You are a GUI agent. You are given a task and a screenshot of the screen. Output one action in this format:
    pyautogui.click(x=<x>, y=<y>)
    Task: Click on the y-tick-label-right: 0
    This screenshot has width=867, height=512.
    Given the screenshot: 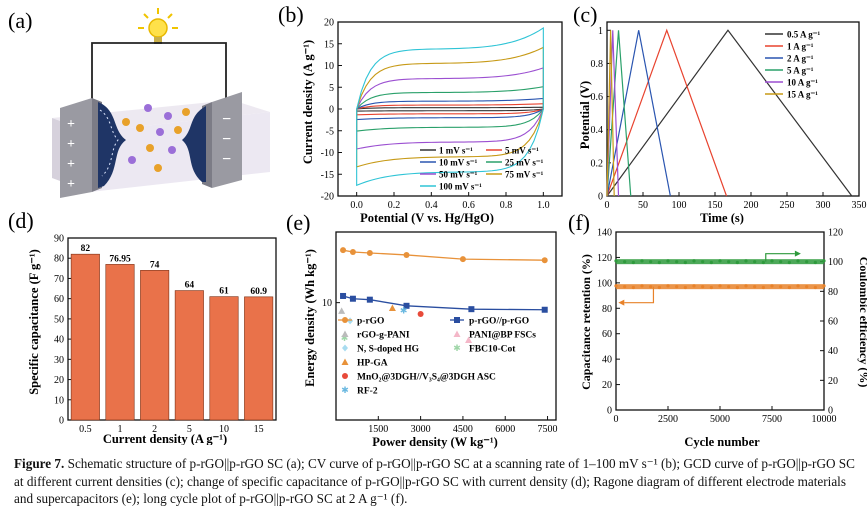 What is the action you would take?
    pyautogui.click(x=830, y=411)
    